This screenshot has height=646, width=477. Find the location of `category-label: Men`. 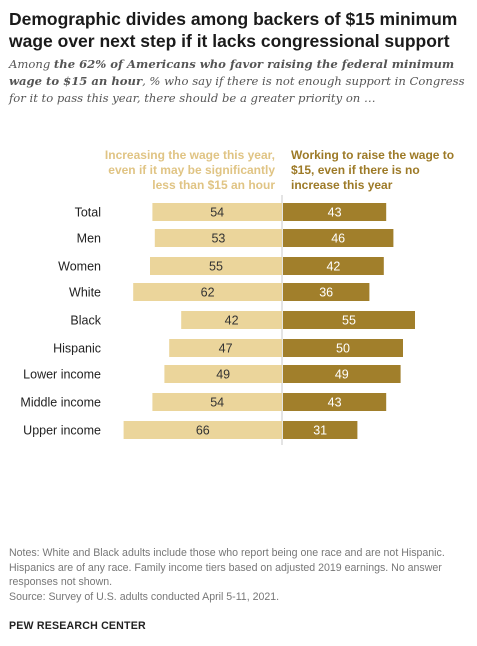

category-label: Men is located at coordinates (89, 239).